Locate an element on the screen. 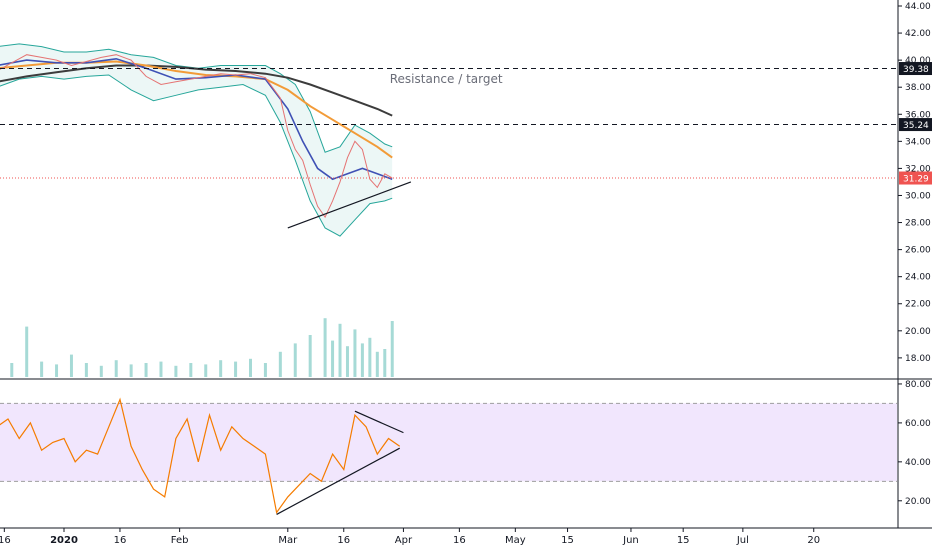 The height and width of the screenshot is (550, 932). price-tick-label: 26.00 is located at coordinates (918, 251).